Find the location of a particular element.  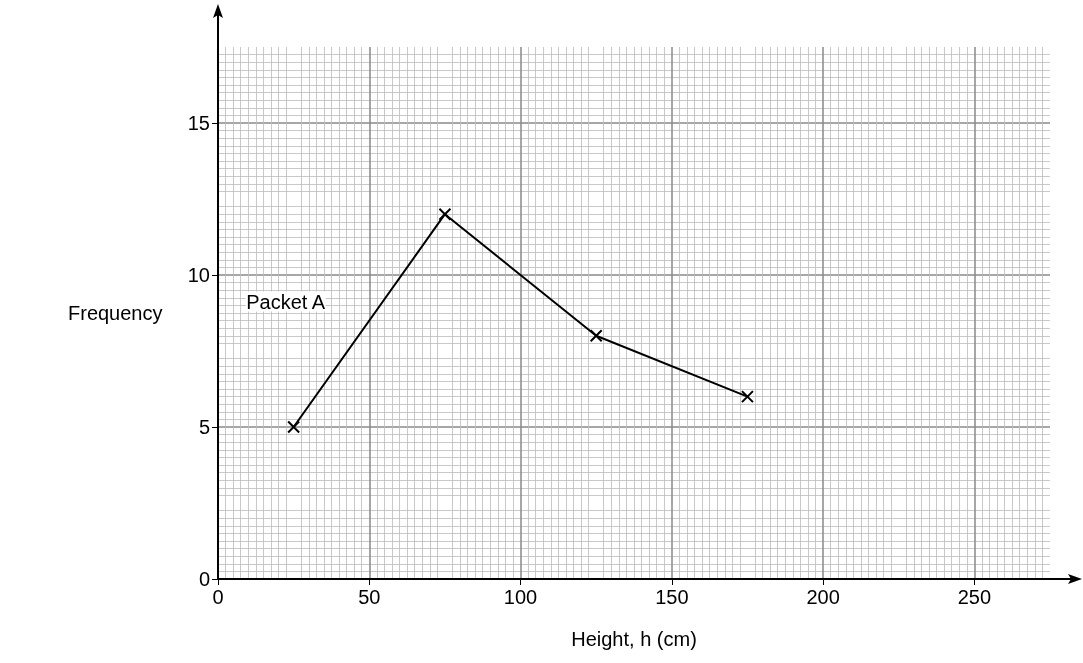

x-tick-label: 150 is located at coordinates (672, 597).